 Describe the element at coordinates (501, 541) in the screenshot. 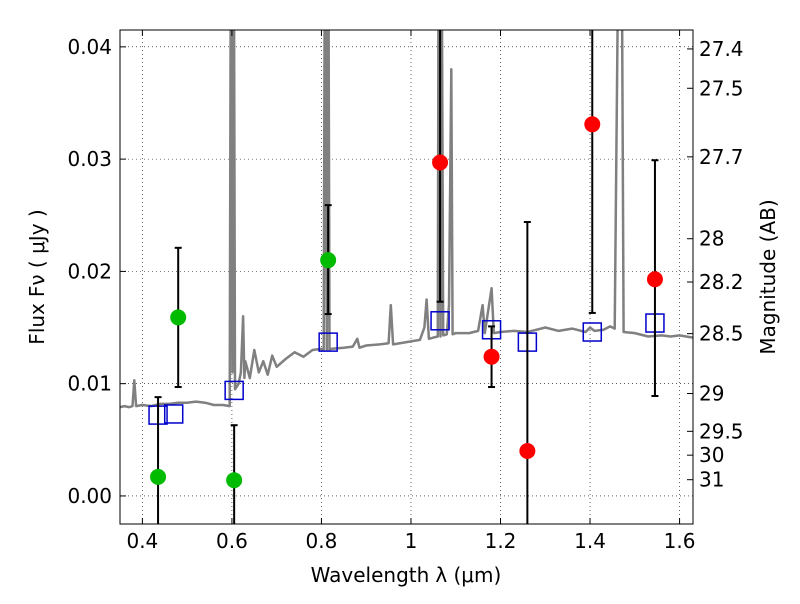

I see `x-tick-label: 1.2` at that location.